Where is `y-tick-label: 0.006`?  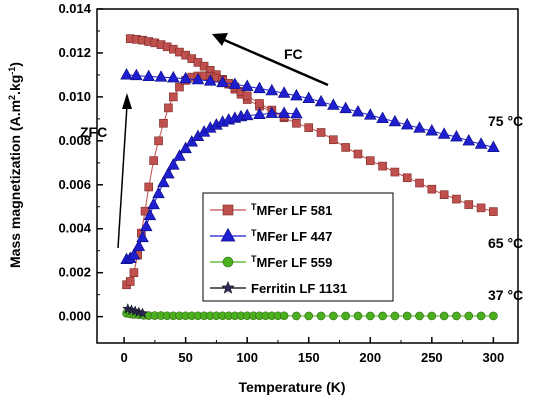 y-tick-label: 0.006 is located at coordinates (74, 184).